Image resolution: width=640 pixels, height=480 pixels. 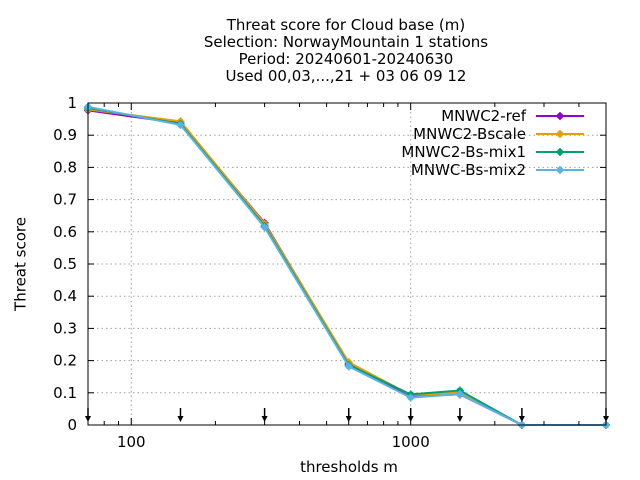 I want to click on y-tick-label: 0.6, so click(x=65, y=232).